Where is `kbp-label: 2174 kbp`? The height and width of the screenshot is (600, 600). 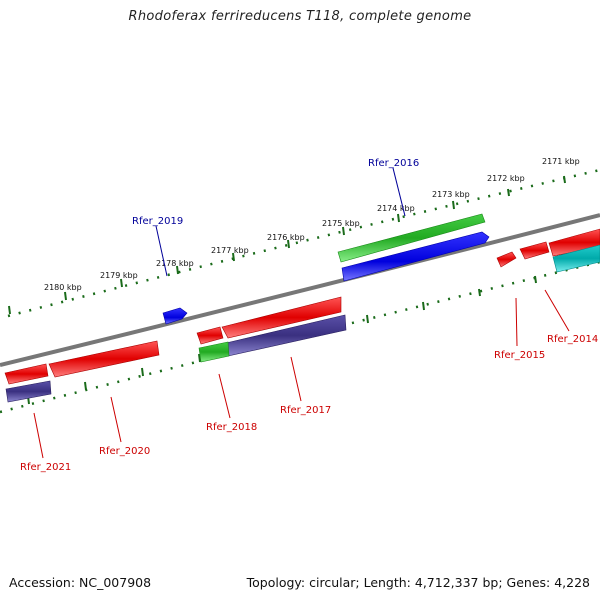
kbp-label: 2174 kbp is located at coordinates (396, 208).